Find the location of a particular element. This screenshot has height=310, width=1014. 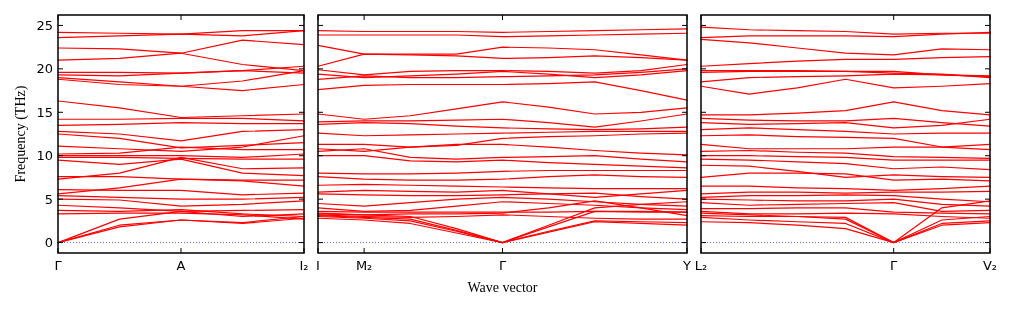

x-tick-label: I₂ is located at coordinates (304, 265).